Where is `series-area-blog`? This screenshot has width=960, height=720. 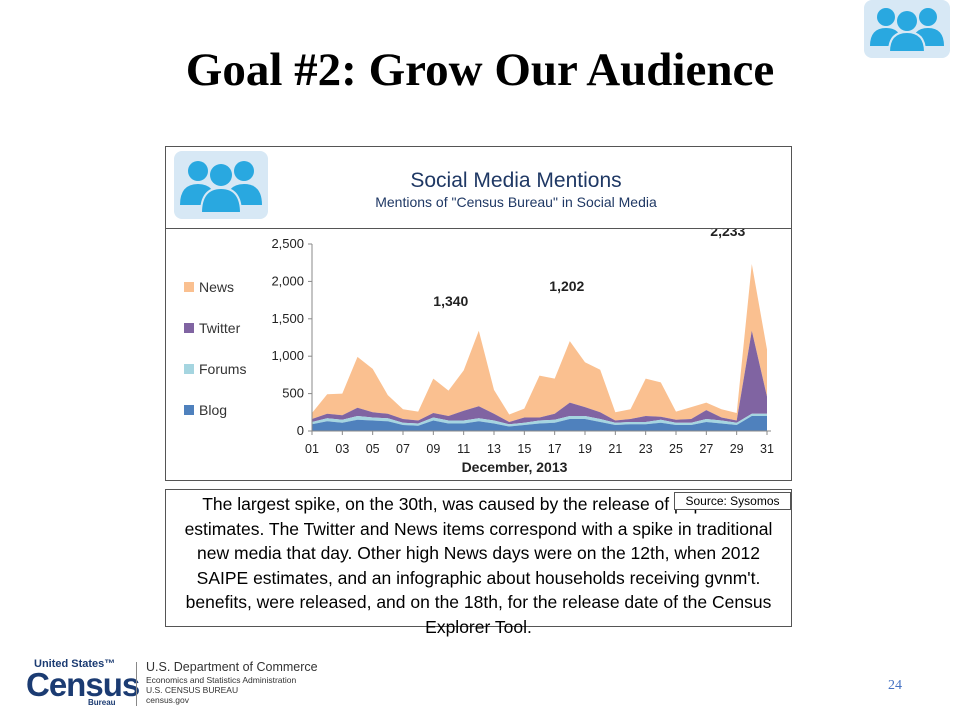 series-area-blog is located at coordinates (539, 423).